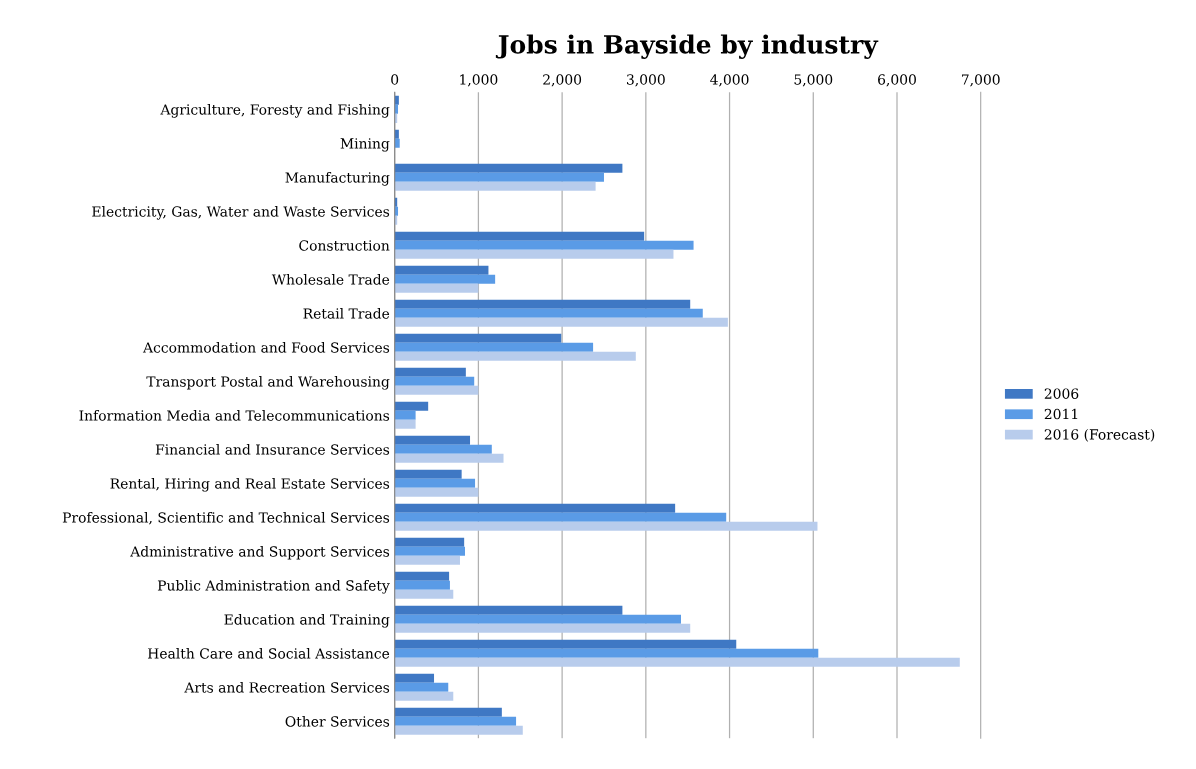 Image resolution: width=1196 pixels, height=769 pixels. What do you see at coordinates (346, 313) in the screenshot?
I see `y-tick-label: Retail Trade` at bounding box center [346, 313].